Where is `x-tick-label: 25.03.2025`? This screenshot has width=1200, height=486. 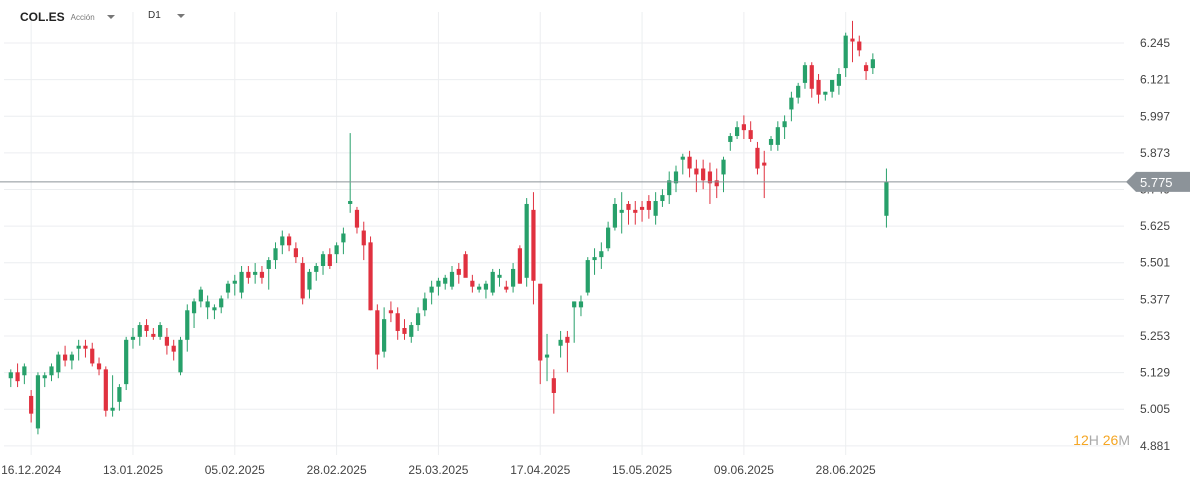
x-tick-label: 25.03.2025 is located at coordinates (438, 470).